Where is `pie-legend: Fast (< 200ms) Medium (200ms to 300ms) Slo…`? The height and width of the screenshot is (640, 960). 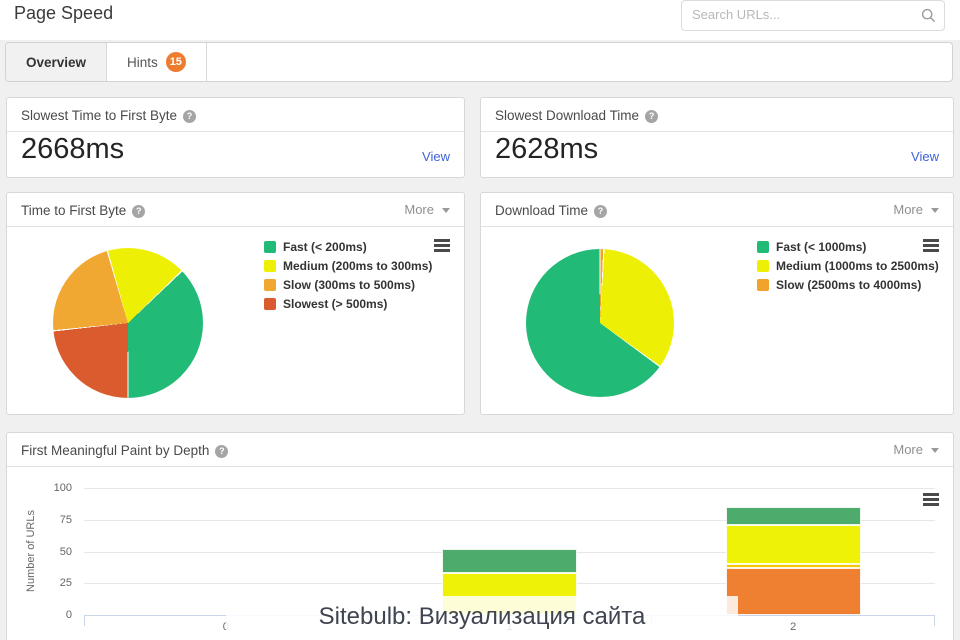 pie-legend: Fast (< 200ms) Medium (200ms to 300ms) Slo… is located at coordinates (348, 275).